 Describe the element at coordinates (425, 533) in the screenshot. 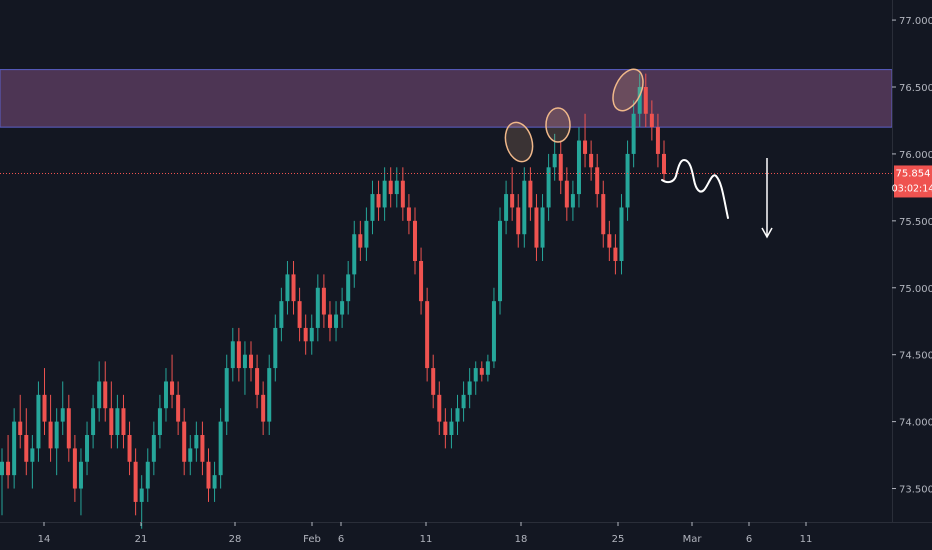

I see `time-axis: 14 21 28 Feb 6 11 18 25 Mar 6 11` at that location.